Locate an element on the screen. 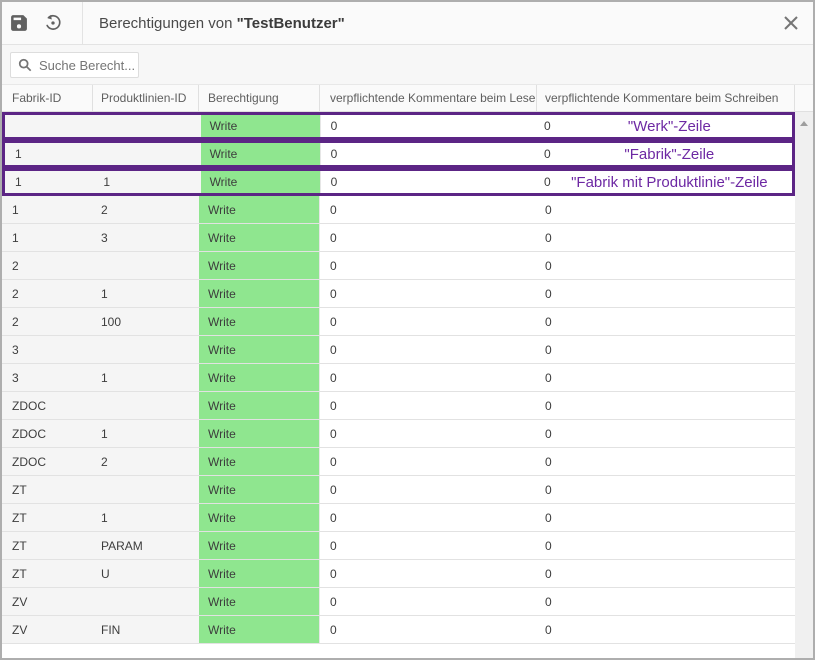 The image size is (815, 660). table-row: ZDOC Write 0 0 is located at coordinates (398, 406).